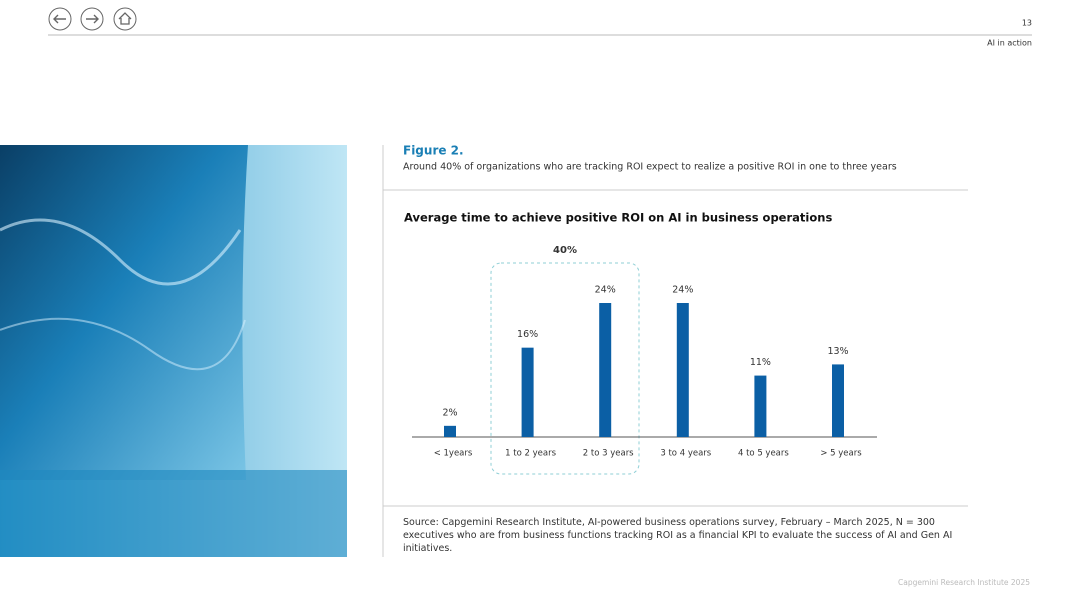 This screenshot has height=607, width=1080. I want to click on x-tick-label: > 5 years, so click(841, 454).